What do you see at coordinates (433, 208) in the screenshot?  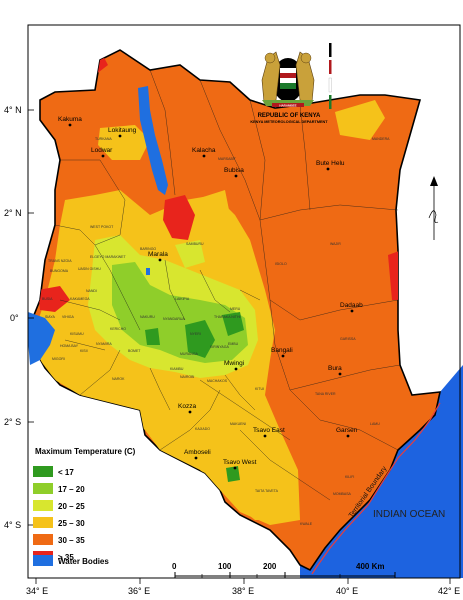 I see `north-arrow-icon` at bounding box center [433, 208].